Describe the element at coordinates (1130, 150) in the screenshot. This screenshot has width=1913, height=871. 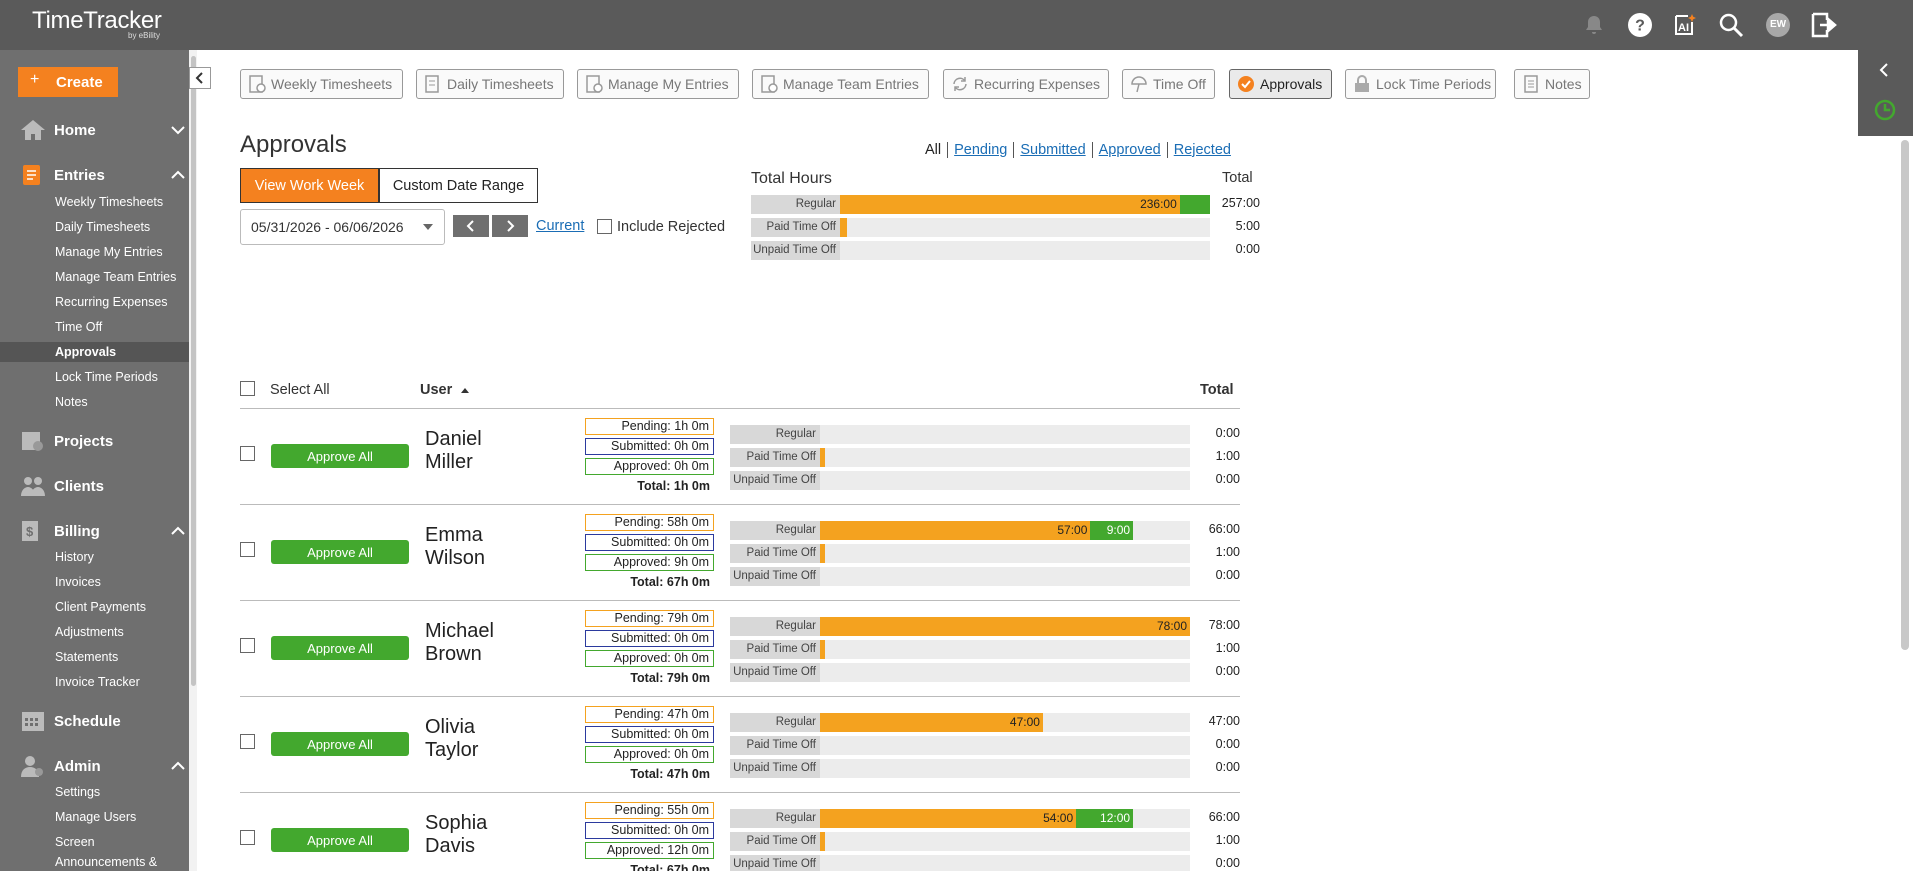
I see `filter-approved: Approved` at that location.